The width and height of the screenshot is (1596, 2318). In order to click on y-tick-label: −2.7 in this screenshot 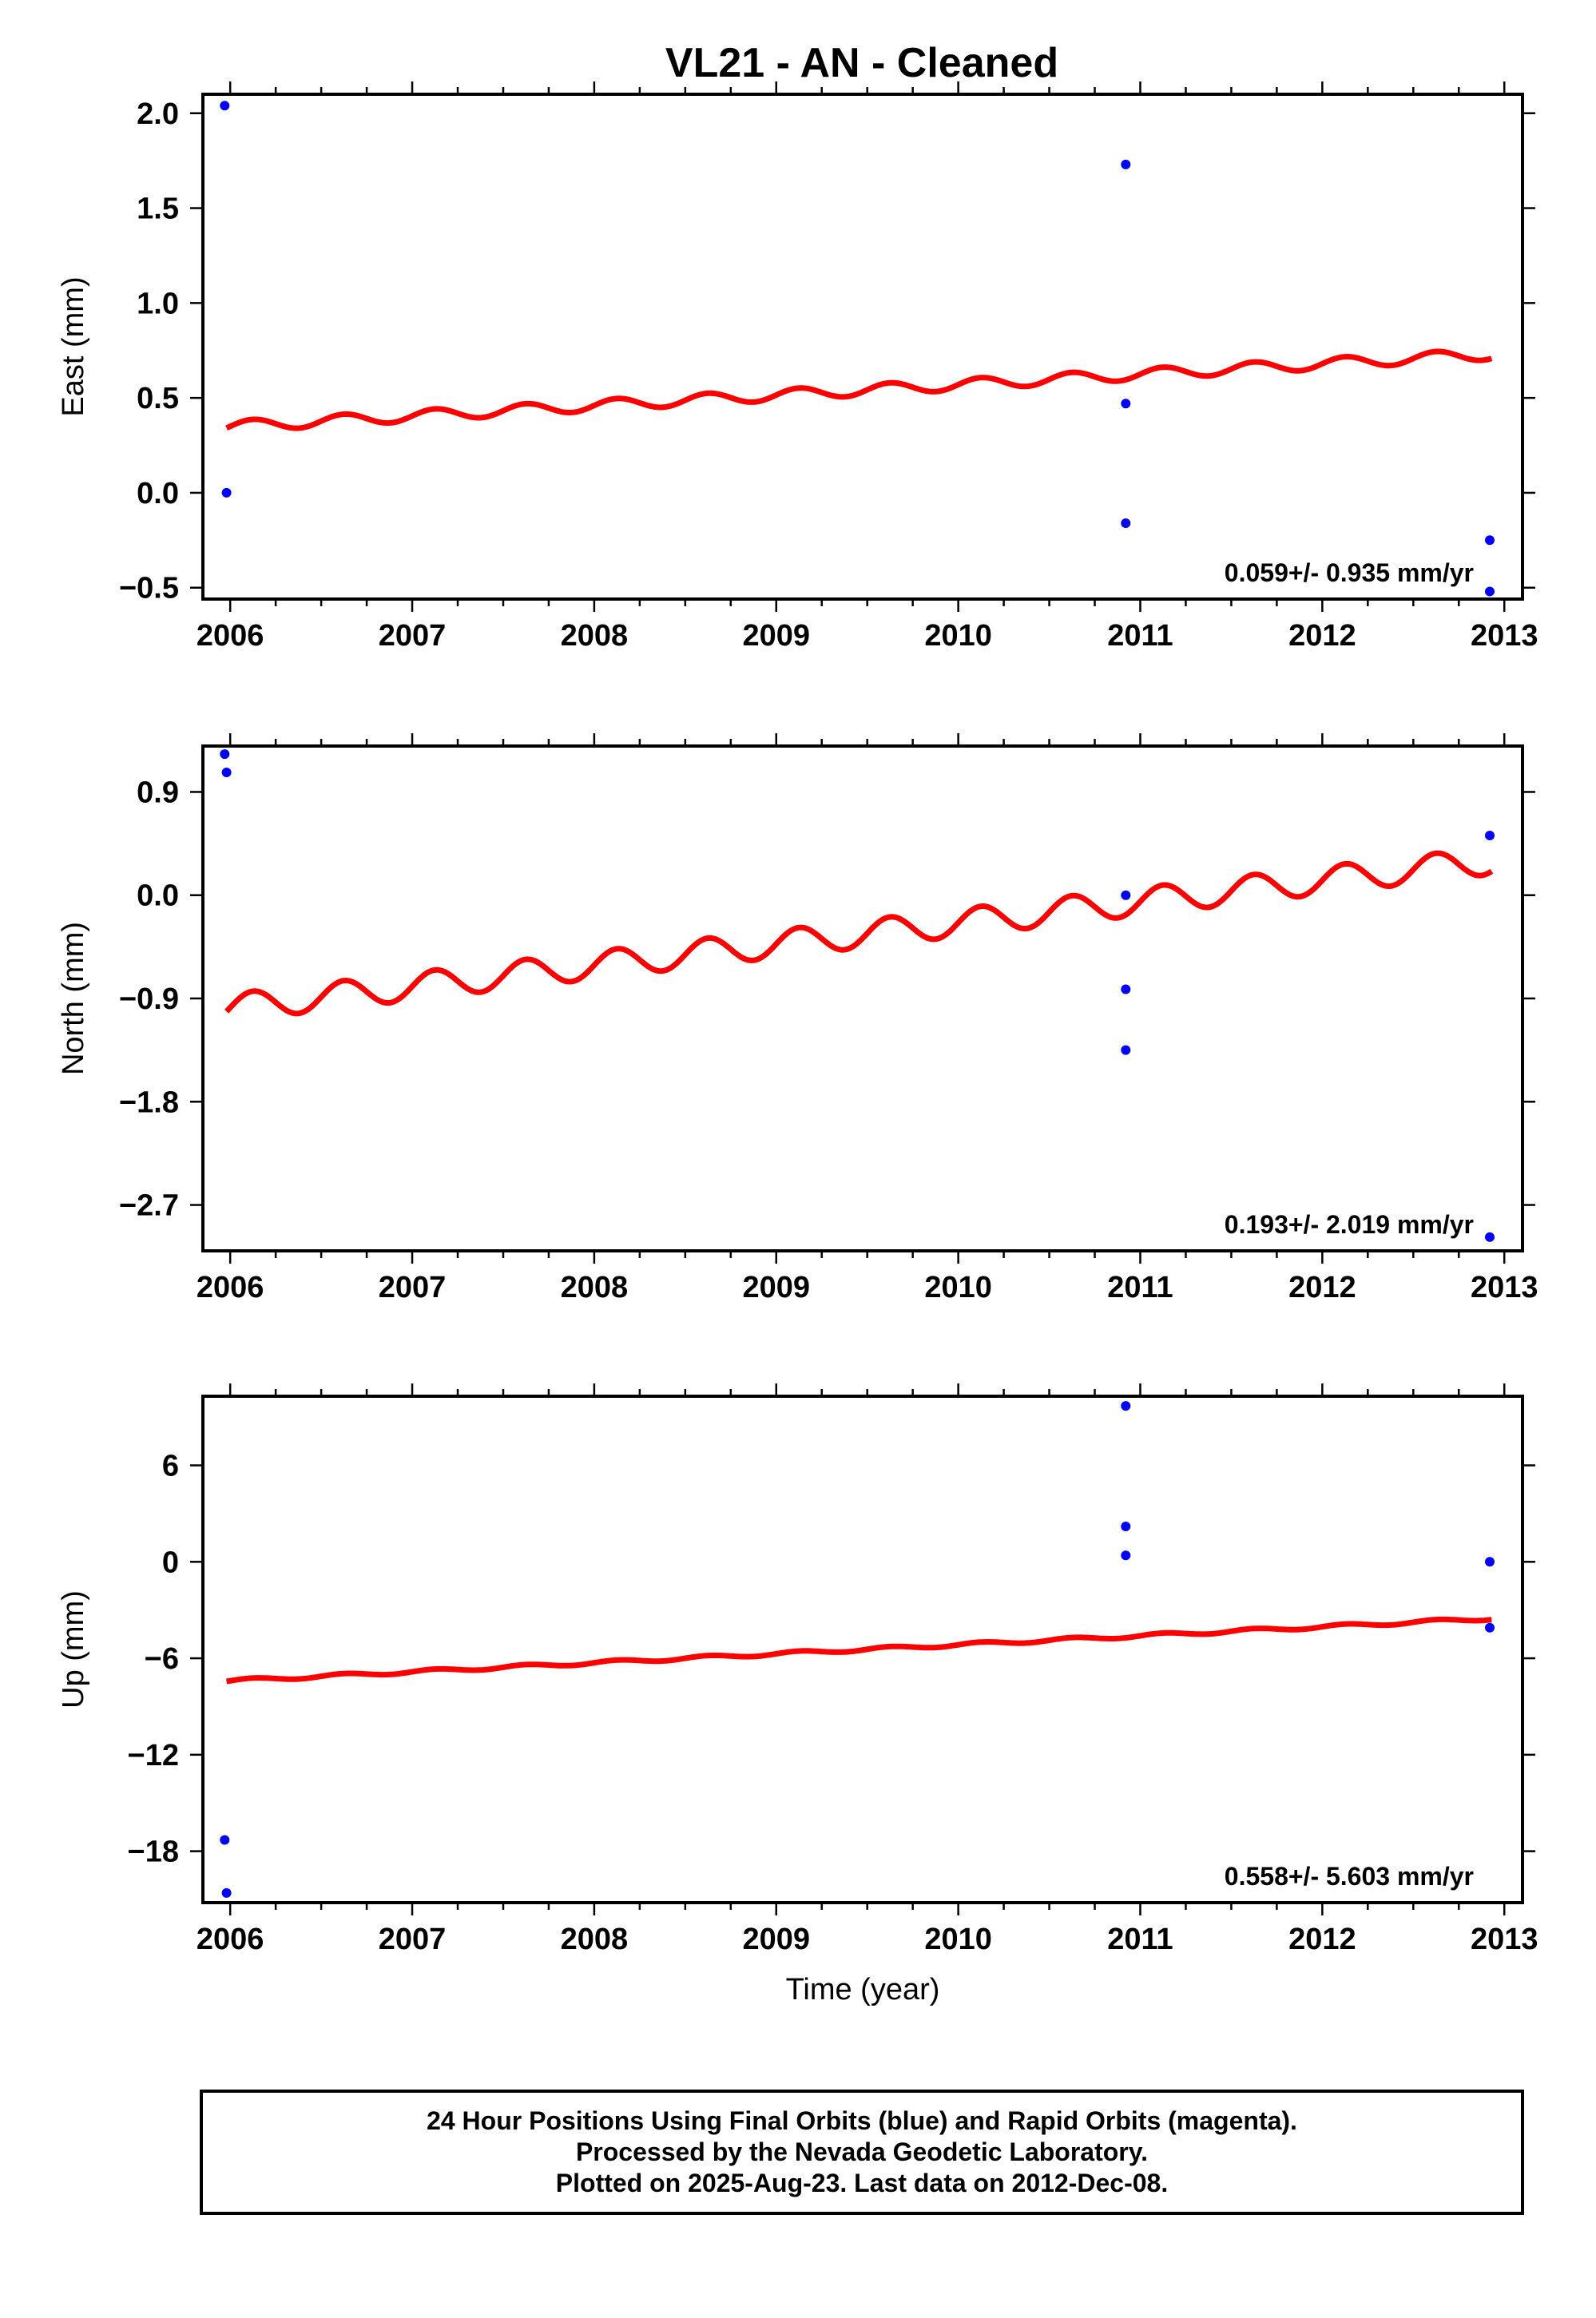, I will do `click(149, 1206)`.